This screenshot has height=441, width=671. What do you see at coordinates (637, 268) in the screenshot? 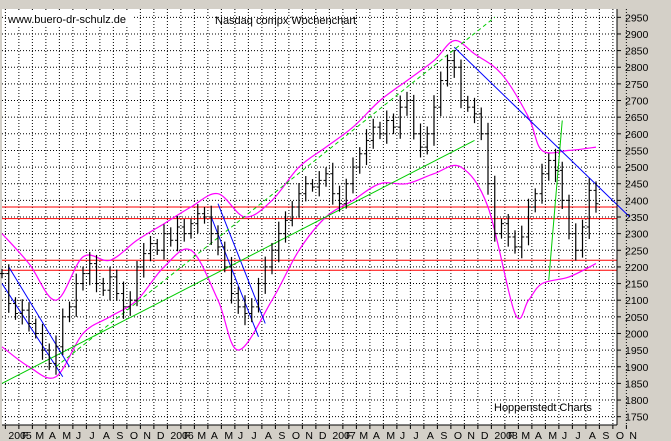
I see `y-tick-label: 2200` at bounding box center [637, 268].